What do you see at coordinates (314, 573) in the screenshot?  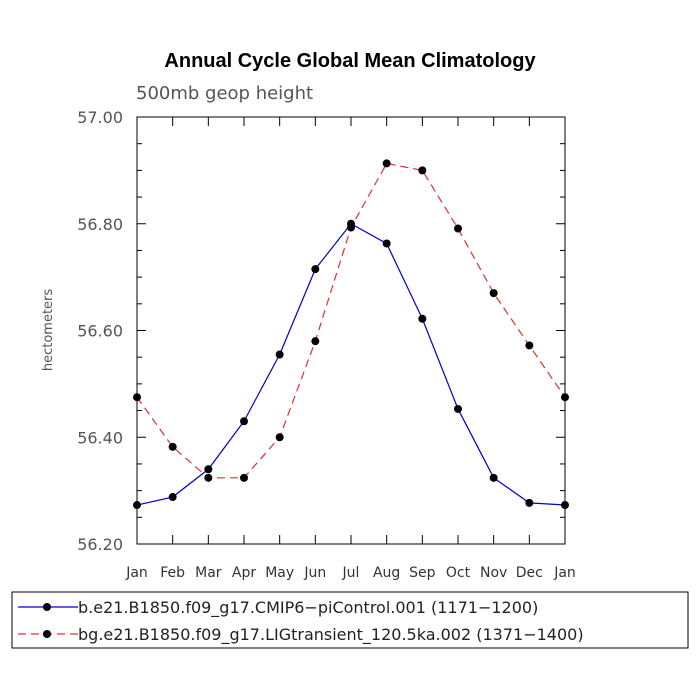 I see `x-tick-label: Jun` at bounding box center [314, 573].